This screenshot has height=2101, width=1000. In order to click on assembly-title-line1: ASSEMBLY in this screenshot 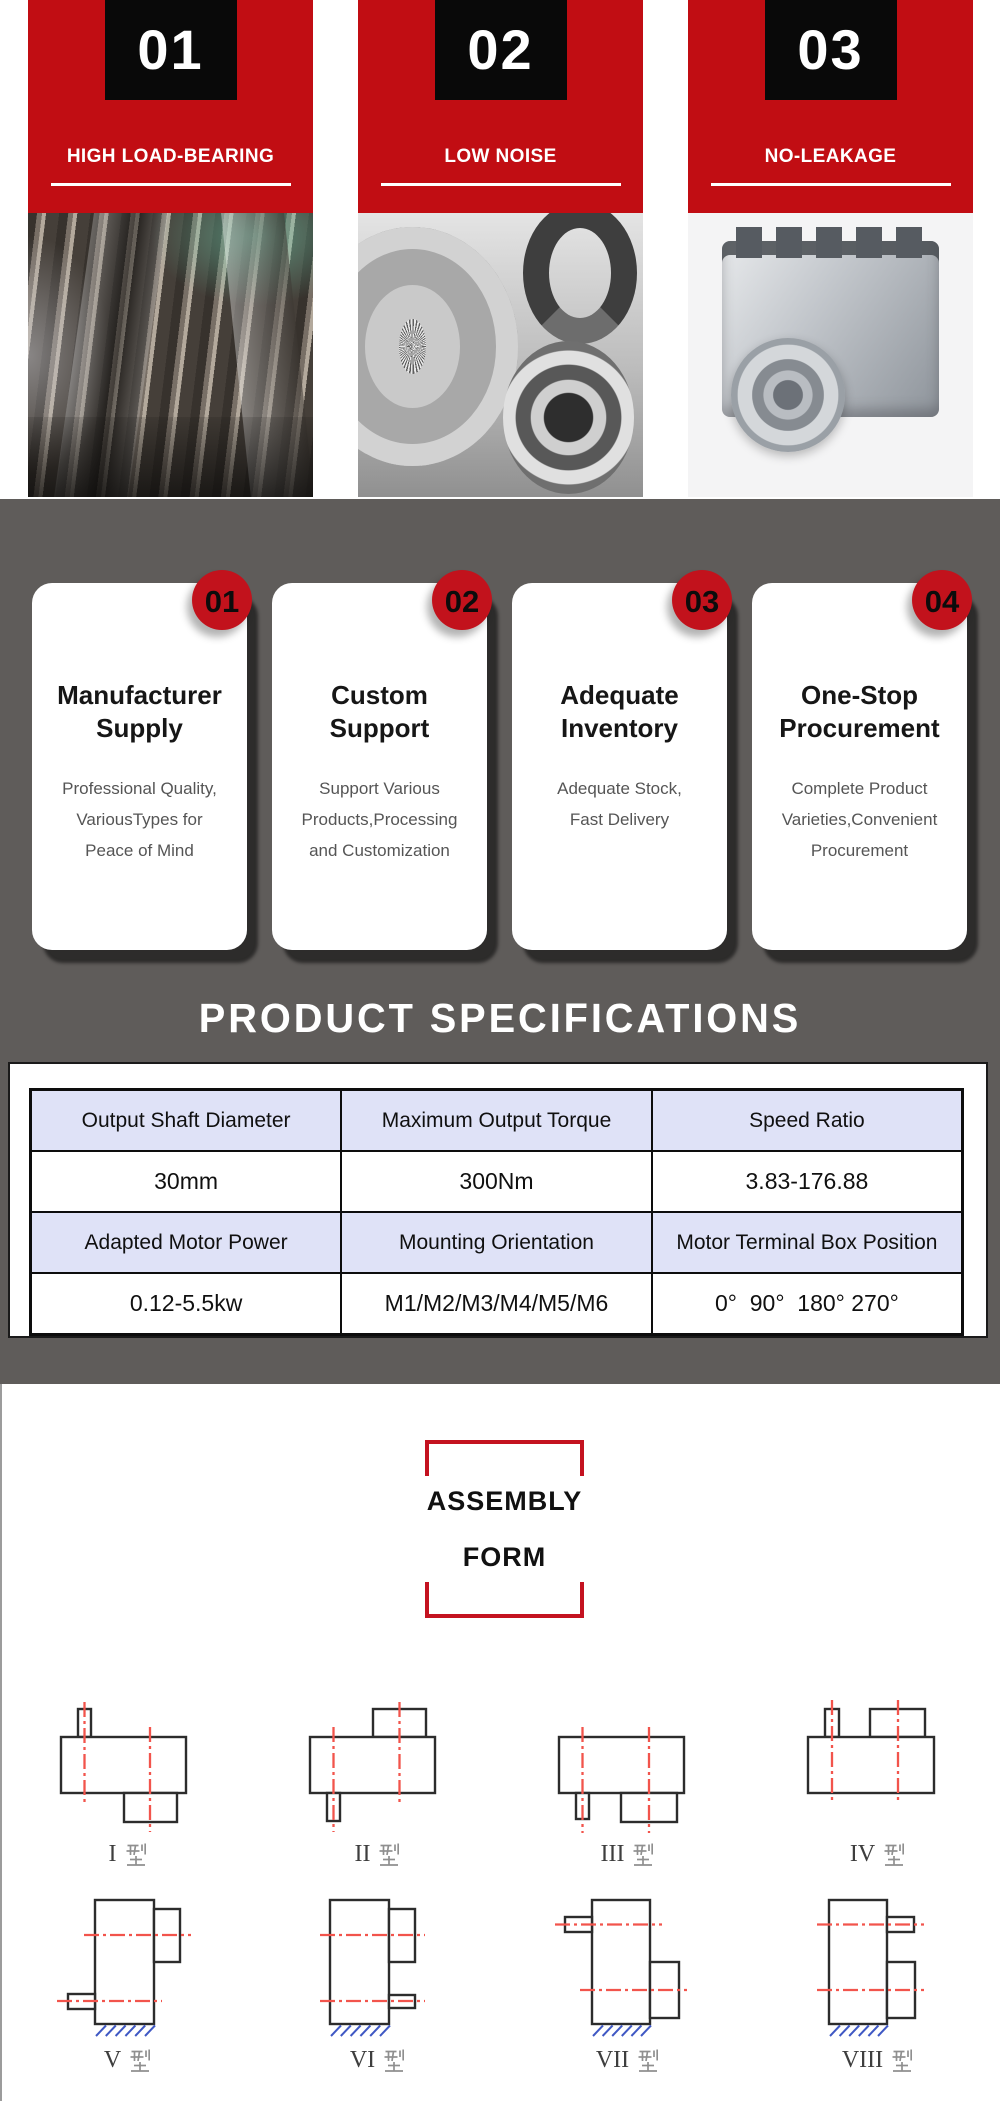, I will do `click(504, 1501)`.